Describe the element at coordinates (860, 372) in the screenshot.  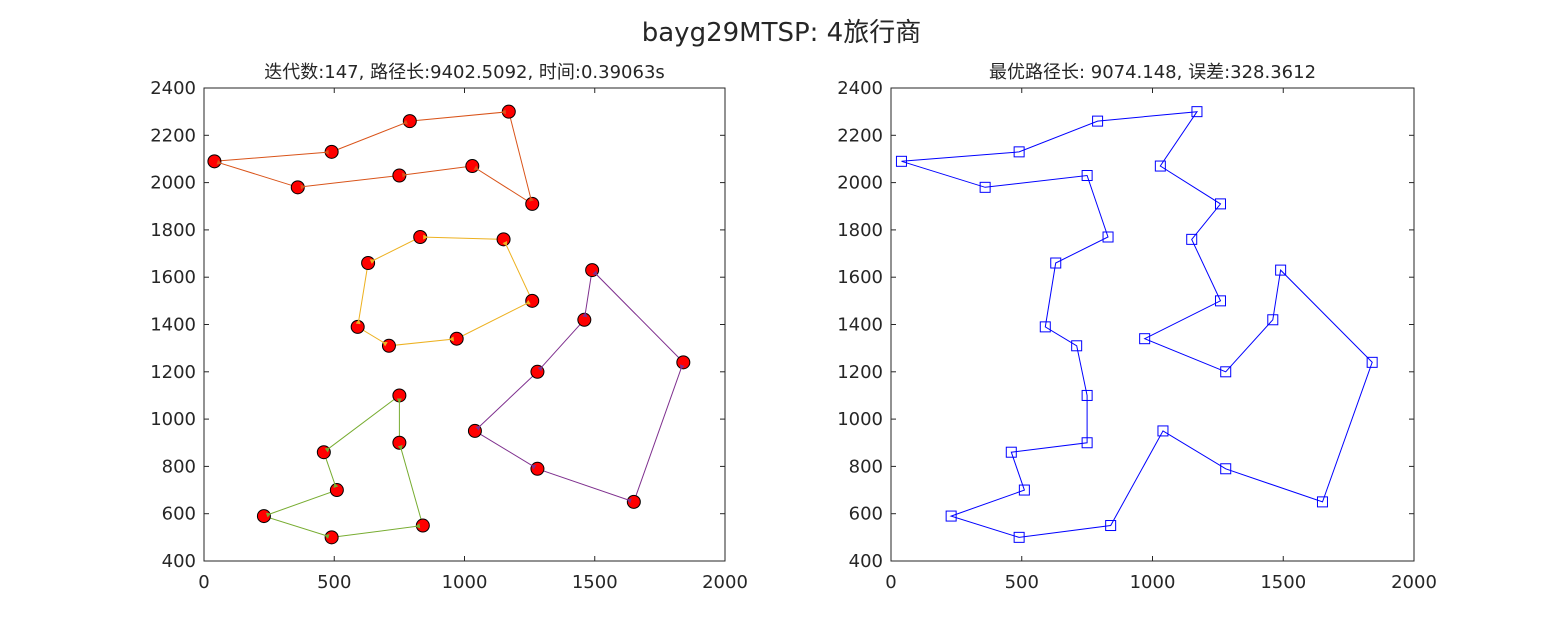
I see `y-tick-label: 1200` at that location.